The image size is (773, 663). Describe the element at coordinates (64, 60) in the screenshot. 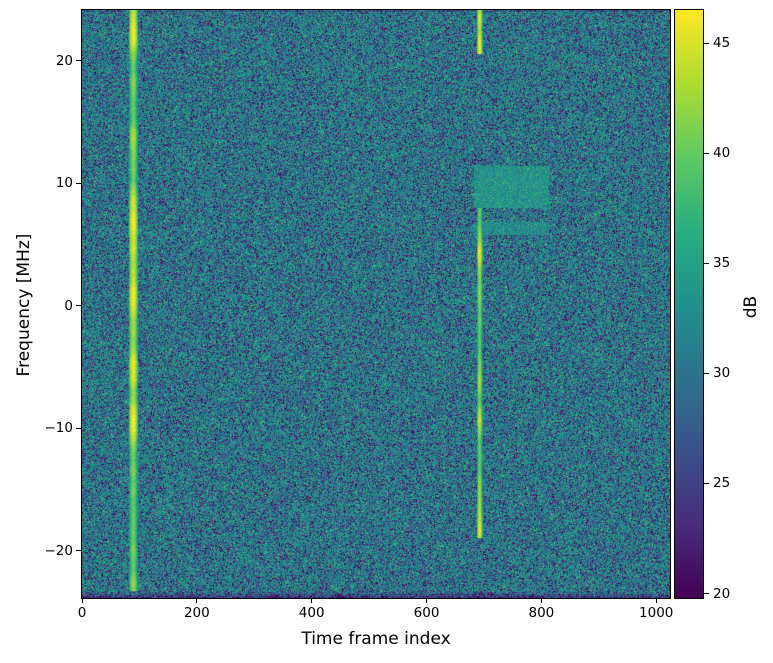

I see `y-tick-label: 20` at that location.